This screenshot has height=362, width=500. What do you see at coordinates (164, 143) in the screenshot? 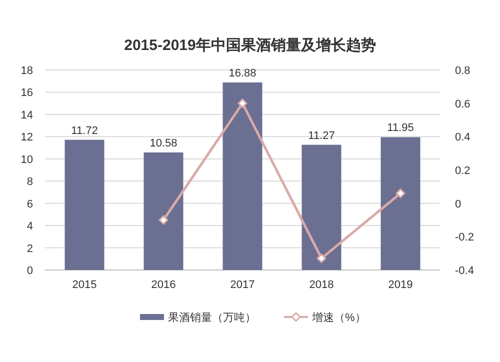
I see `data-label: 10.58` at bounding box center [164, 143].